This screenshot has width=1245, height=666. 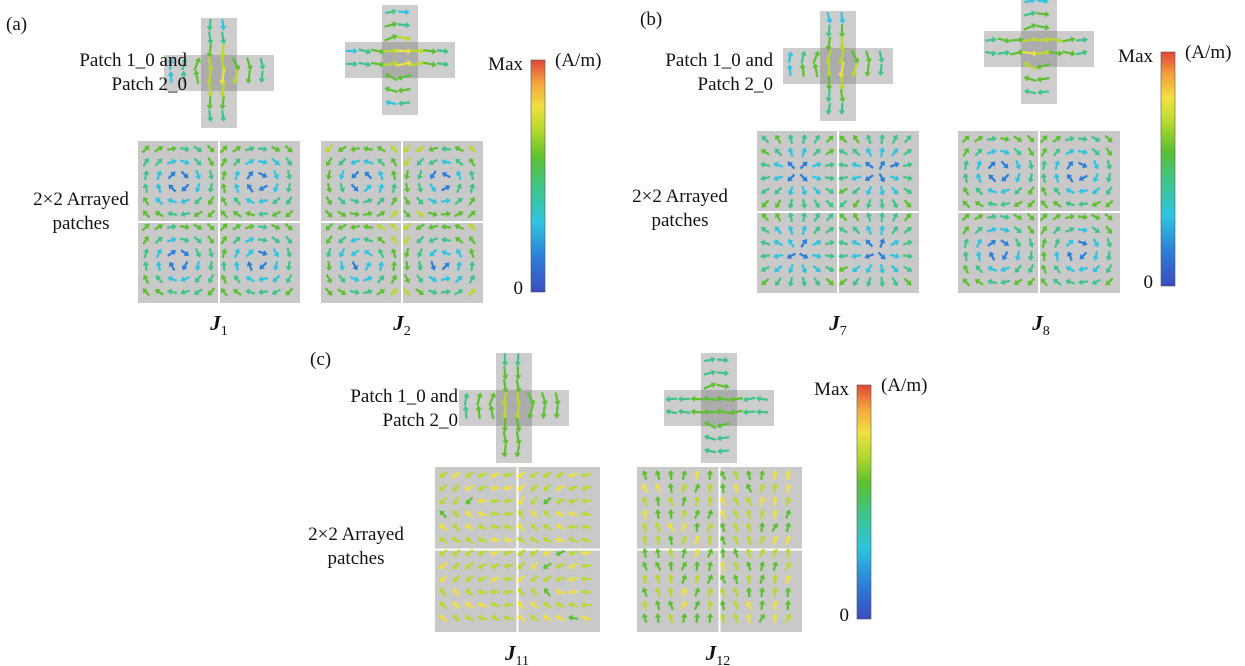 What do you see at coordinates (516, 653) in the screenshot?
I see `mode-label: J11` at bounding box center [516, 653].